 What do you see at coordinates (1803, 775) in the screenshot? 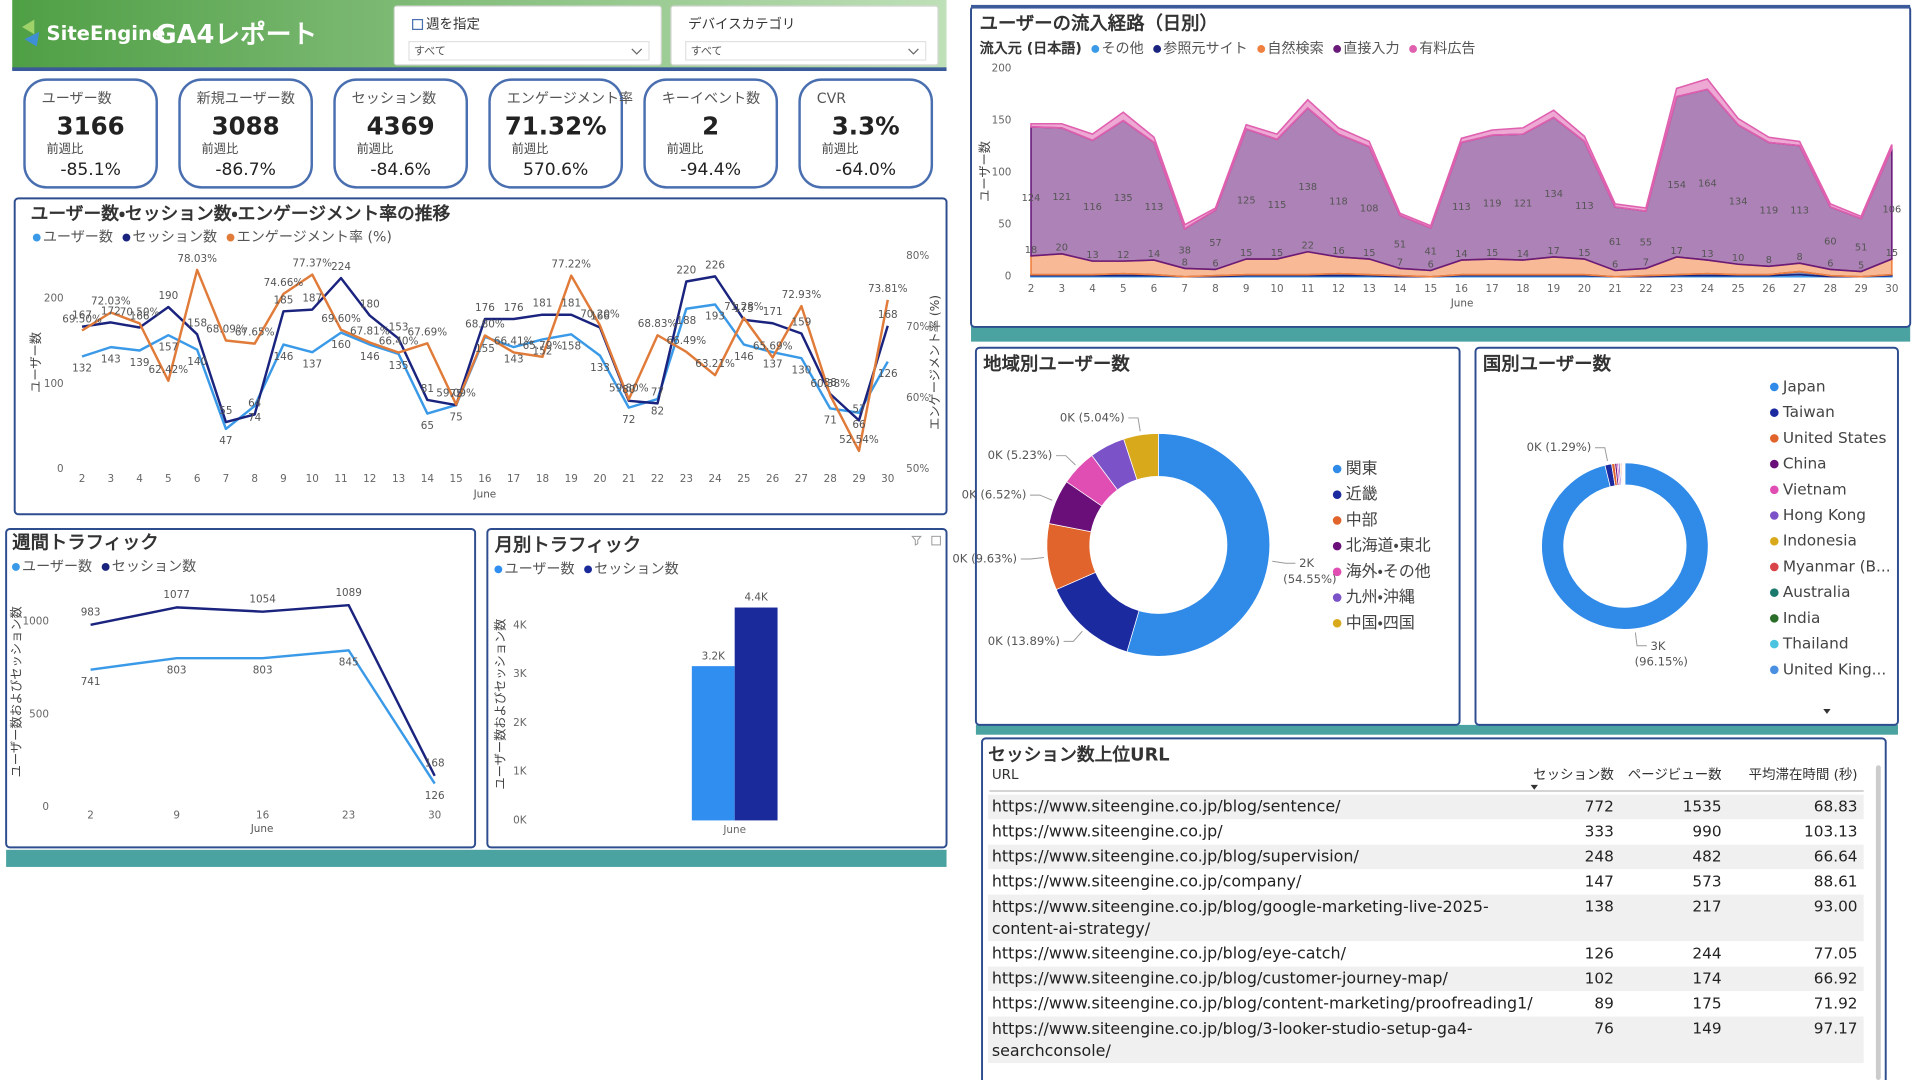
I see `table-header: 平均滞在時間 (秒)` at bounding box center [1803, 775].